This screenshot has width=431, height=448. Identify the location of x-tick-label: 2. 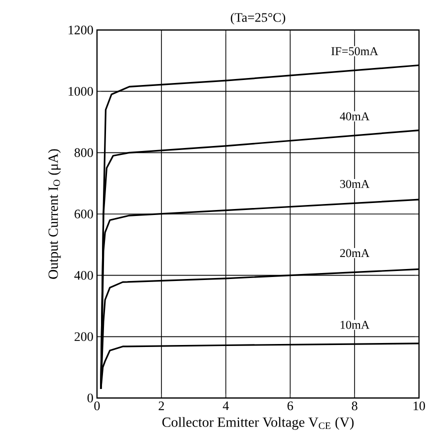
(161, 406).